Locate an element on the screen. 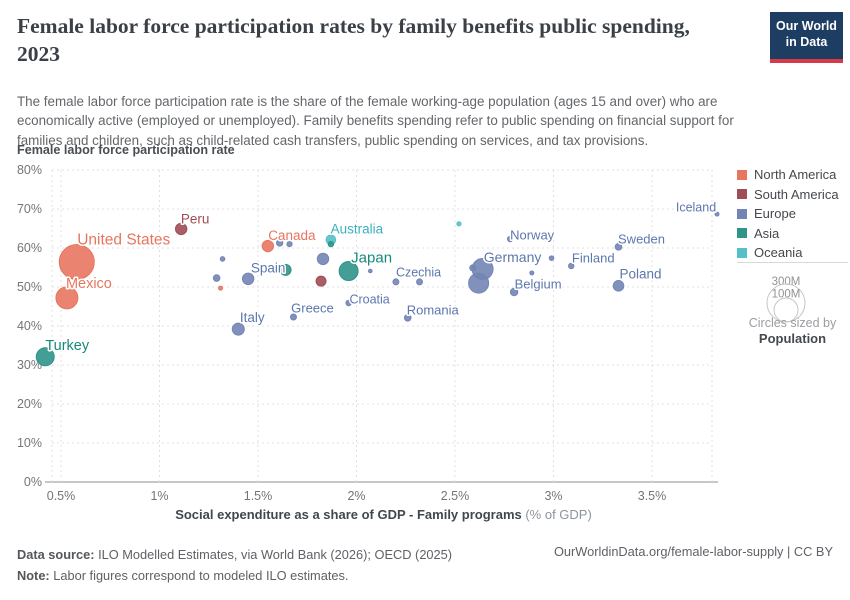  bubble-belgium is located at coordinates (514, 292).